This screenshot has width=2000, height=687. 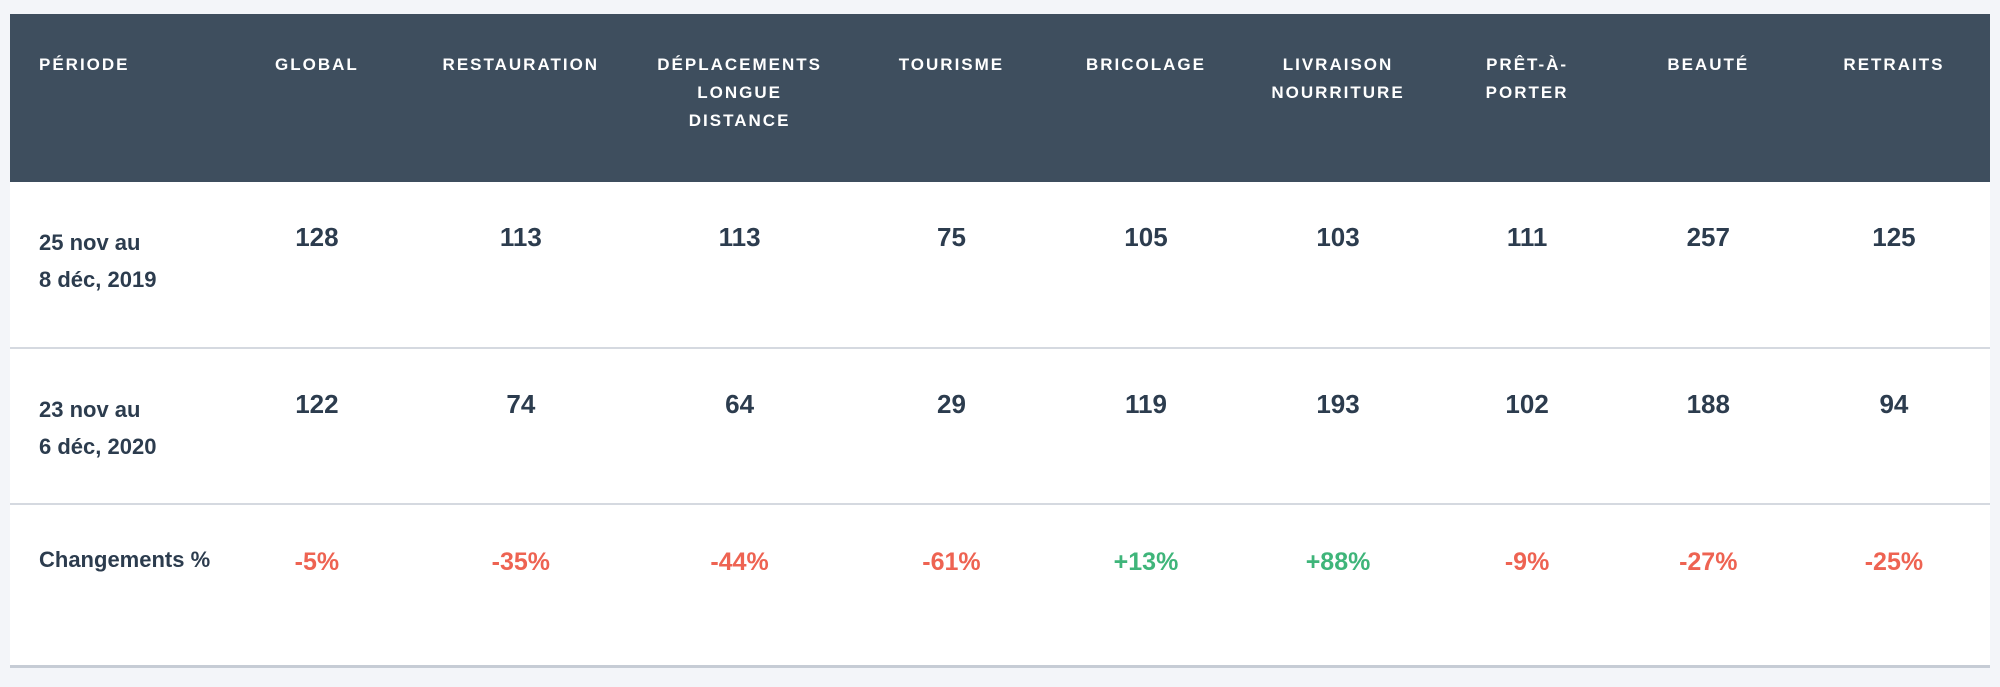 What do you see at coordinates (115, 586) in the screenshot?
I see `changes-label: Changements %` at bounding box center [115, 586].